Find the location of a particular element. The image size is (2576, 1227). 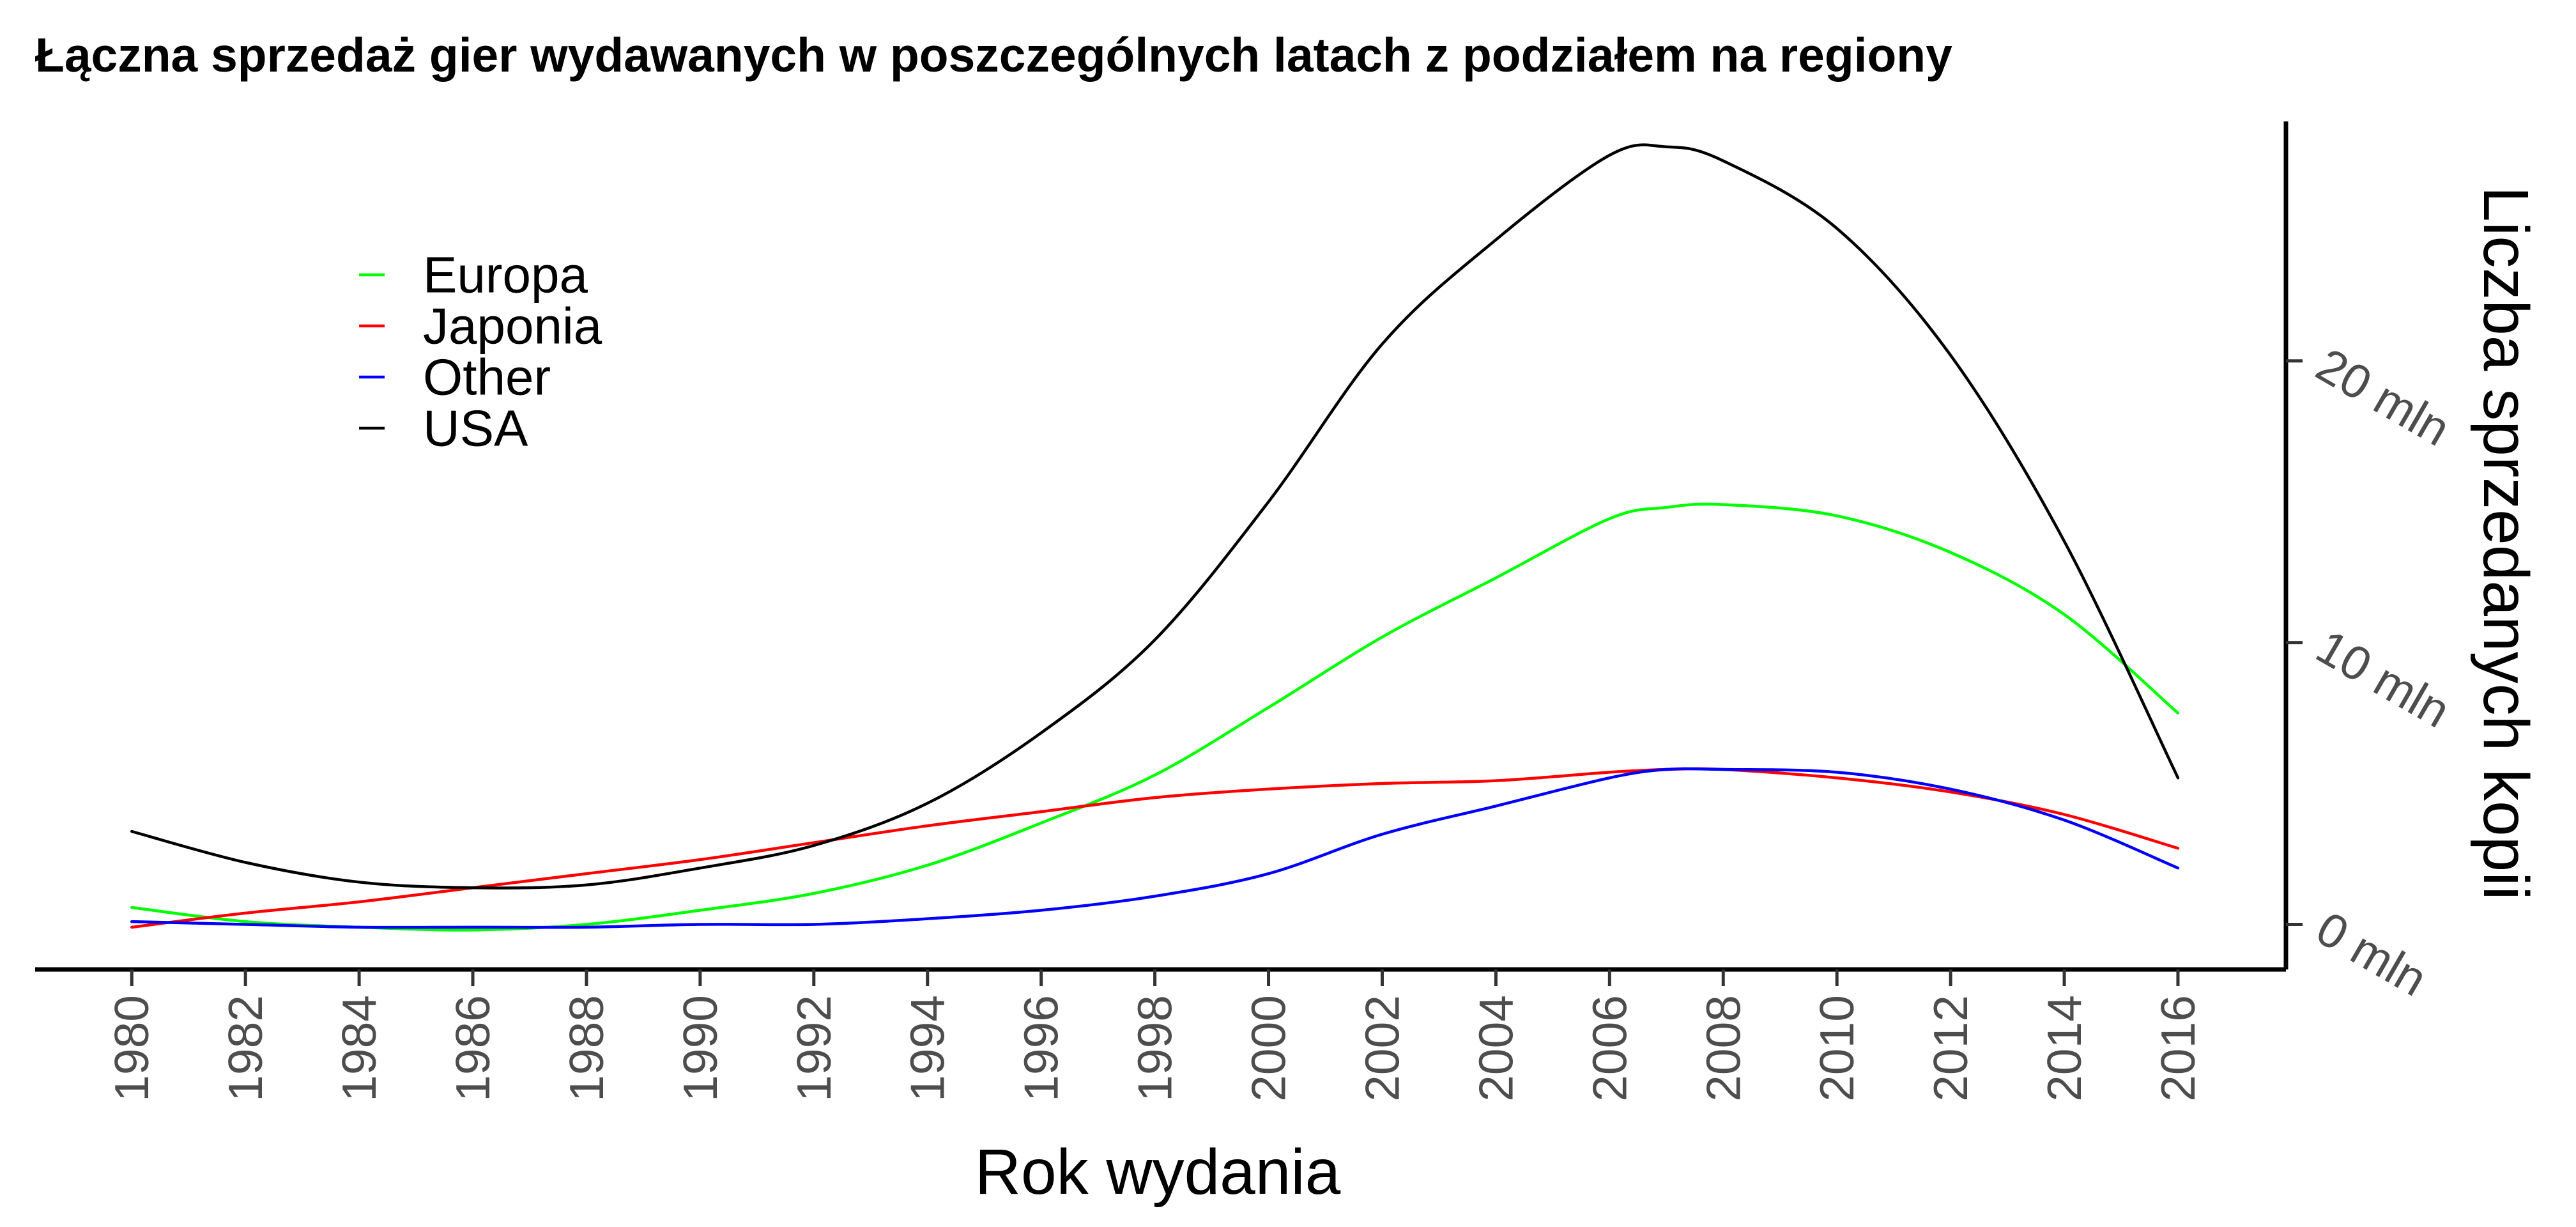

x-tick-label: 1986 is located at coordinates (473, 1048).